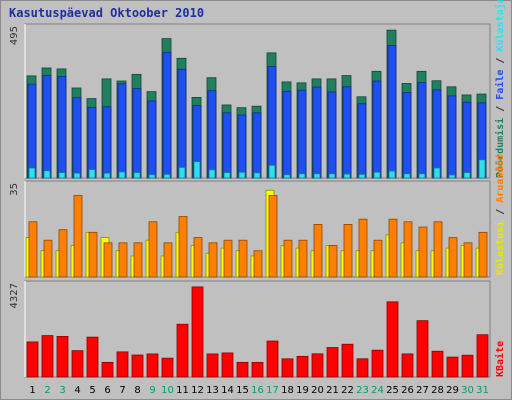 Image resolution: width=512 pixels, height=400 pixels. What do you see at coordinates (77, 390) in the screenshot?
I see `x-tick-label-4: 4` at bounding box center [77, 390].